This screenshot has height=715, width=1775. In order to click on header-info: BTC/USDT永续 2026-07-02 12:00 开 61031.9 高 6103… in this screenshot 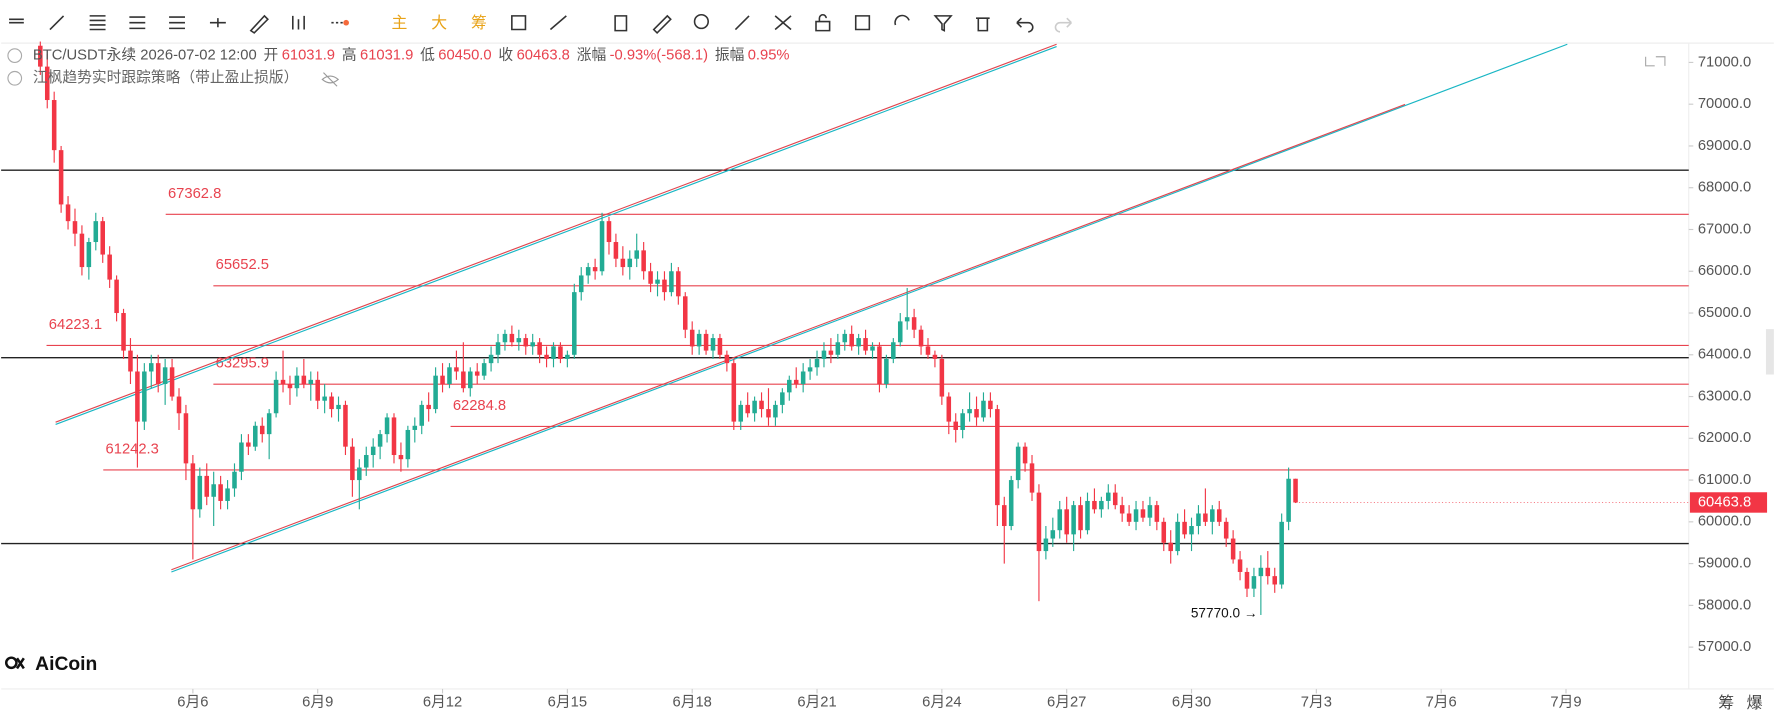, I will do `click(411, 55)`.